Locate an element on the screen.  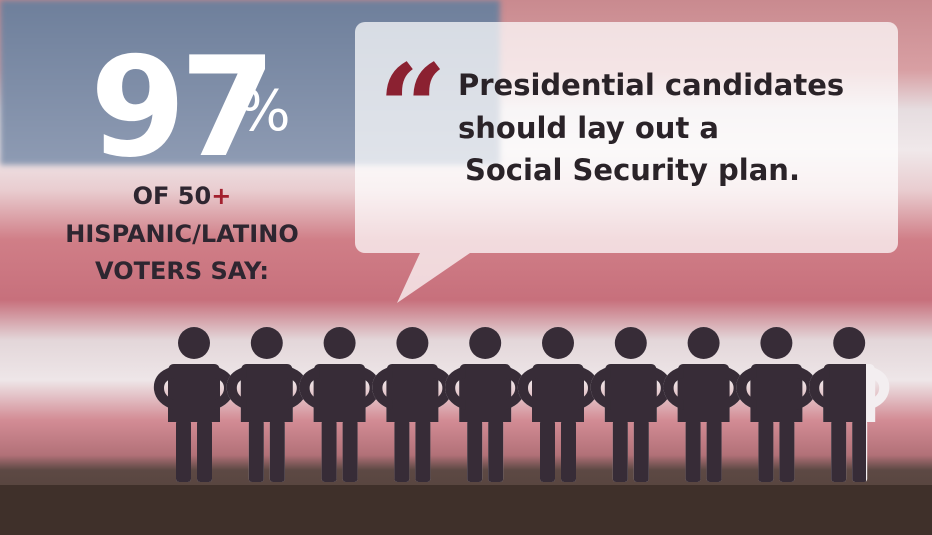
group-line: VOTERS SAY: is located at coordinates (182, 271).